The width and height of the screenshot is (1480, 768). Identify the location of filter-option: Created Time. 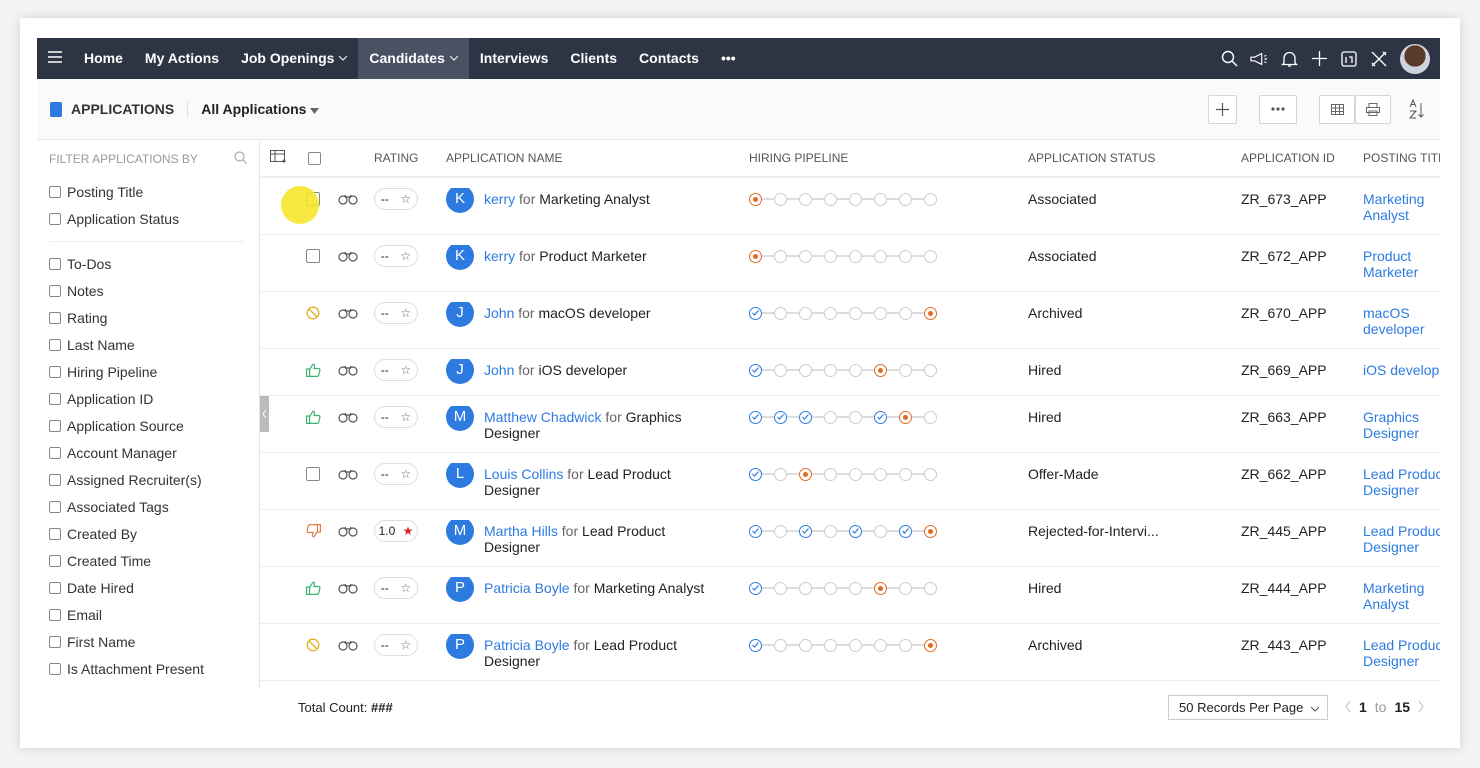
(148, 560).